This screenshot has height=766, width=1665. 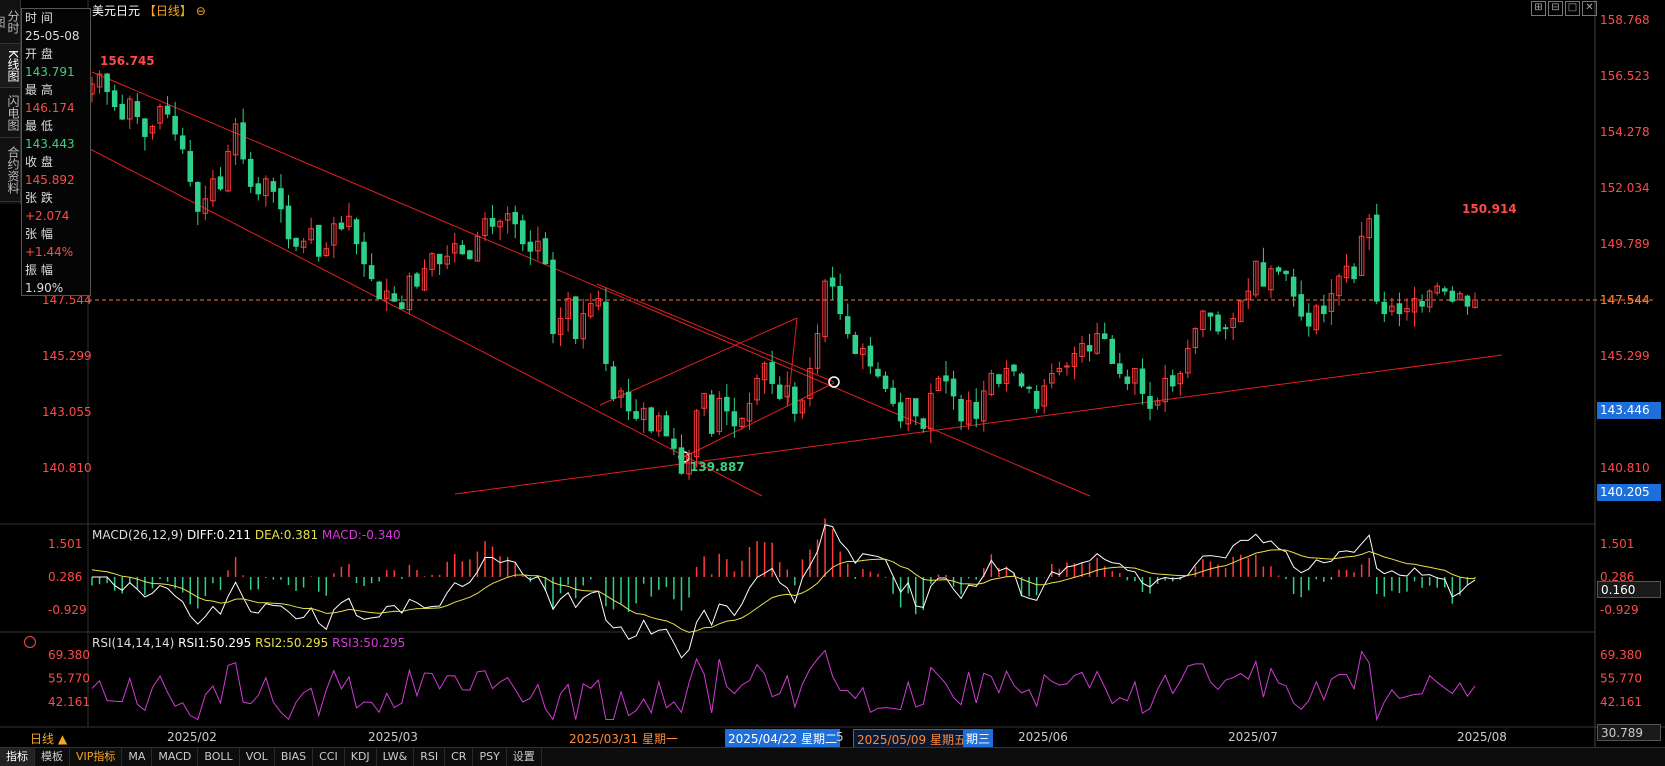 I want to click on pct-label: 张 幅, so click(x=39, y=234).